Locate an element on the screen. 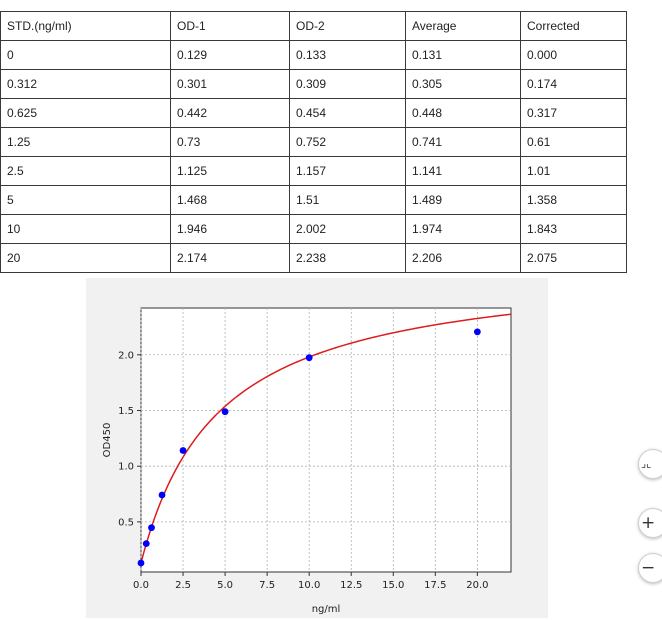 The image size is (662, 620). header-average: Average is located at coordinates (463, 26).